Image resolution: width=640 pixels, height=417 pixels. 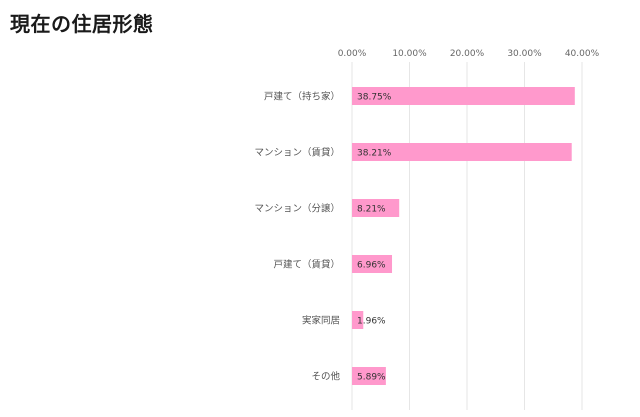 What do you see at coordinates (524, 54) in the screenshot?
I see `x-tick-label: 30.00%` at bounding box center [524, 54].